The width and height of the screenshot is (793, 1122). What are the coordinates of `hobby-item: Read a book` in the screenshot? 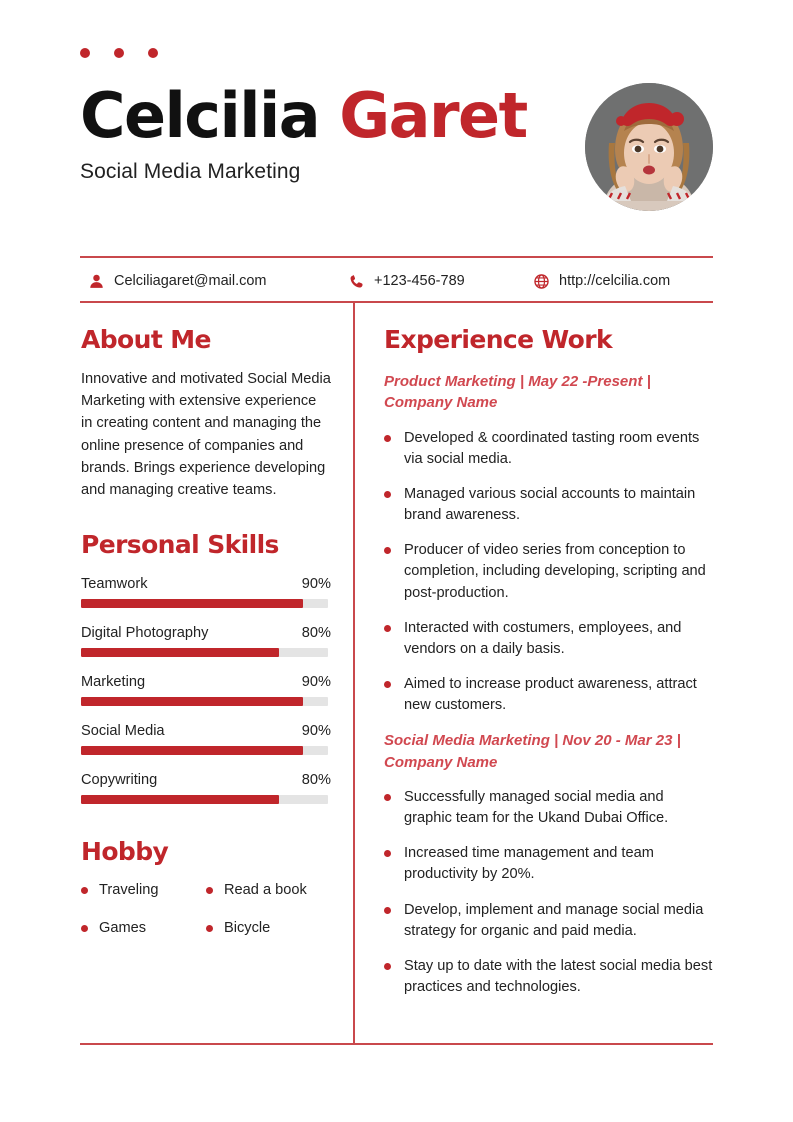 It's located at (268, 890).